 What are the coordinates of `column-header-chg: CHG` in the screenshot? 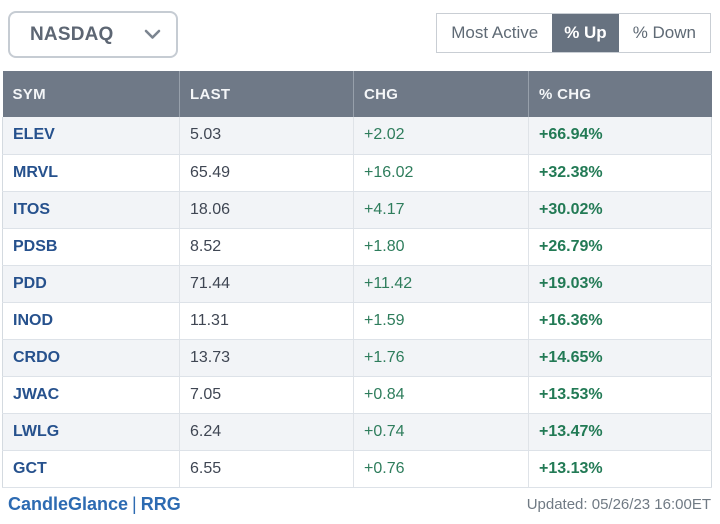 It's located at (441, 94).